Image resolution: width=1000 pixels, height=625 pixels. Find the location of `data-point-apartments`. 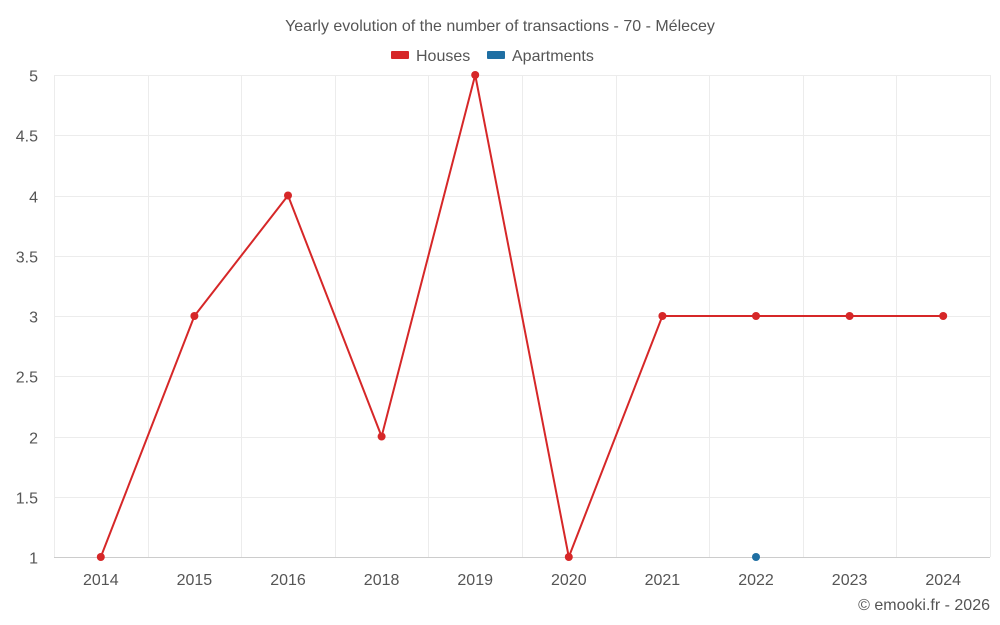

data-point-apartments is located at coordinates (756, 557).